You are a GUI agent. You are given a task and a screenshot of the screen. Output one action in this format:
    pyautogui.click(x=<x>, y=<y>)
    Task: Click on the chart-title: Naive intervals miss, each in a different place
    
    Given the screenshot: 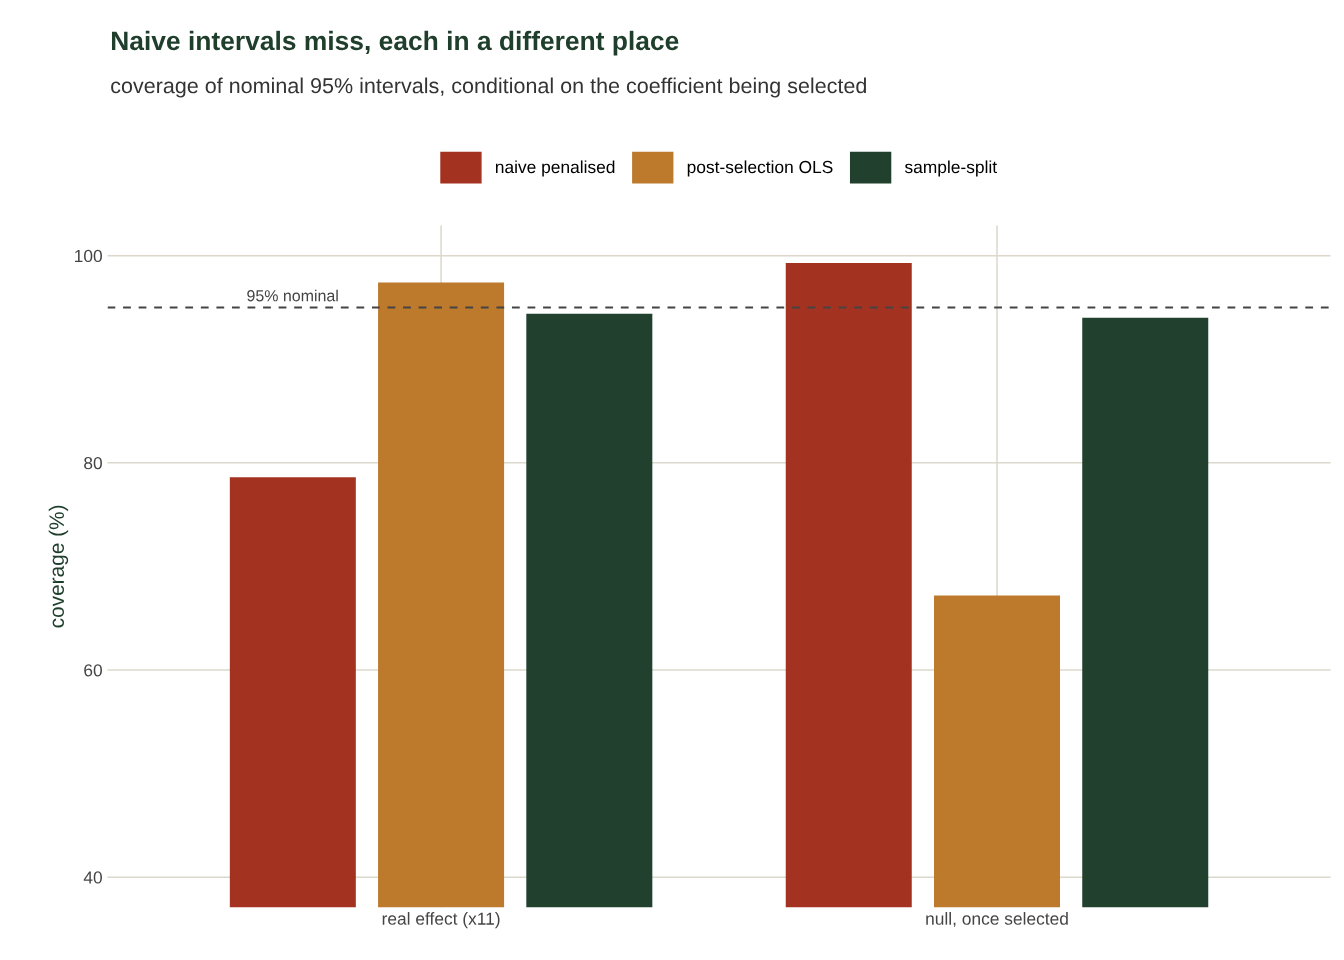 What is the action you would take?
    pyautogui.click(x=395, y=43)
    